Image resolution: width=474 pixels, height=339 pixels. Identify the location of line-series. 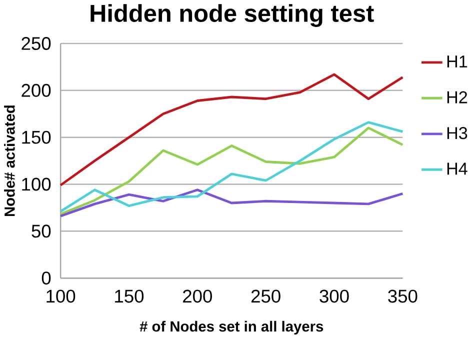
(231, 203).